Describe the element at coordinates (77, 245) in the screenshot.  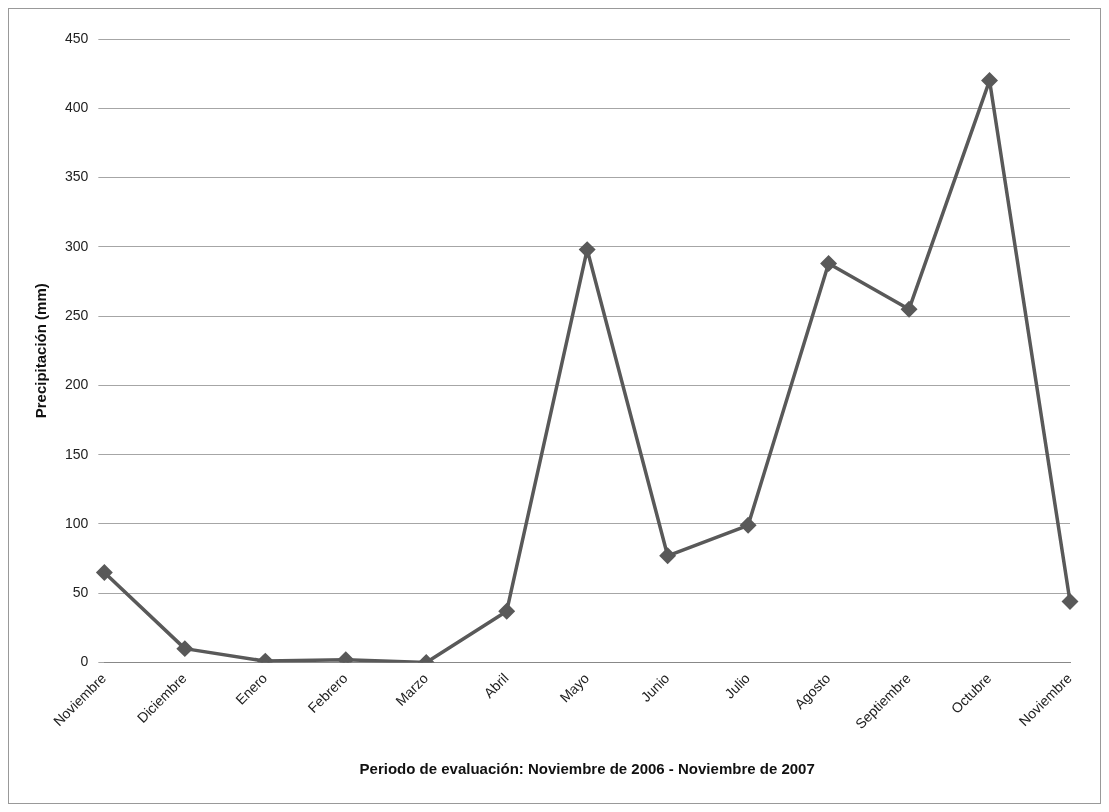
I see `y-tick-label: 300` at that location.